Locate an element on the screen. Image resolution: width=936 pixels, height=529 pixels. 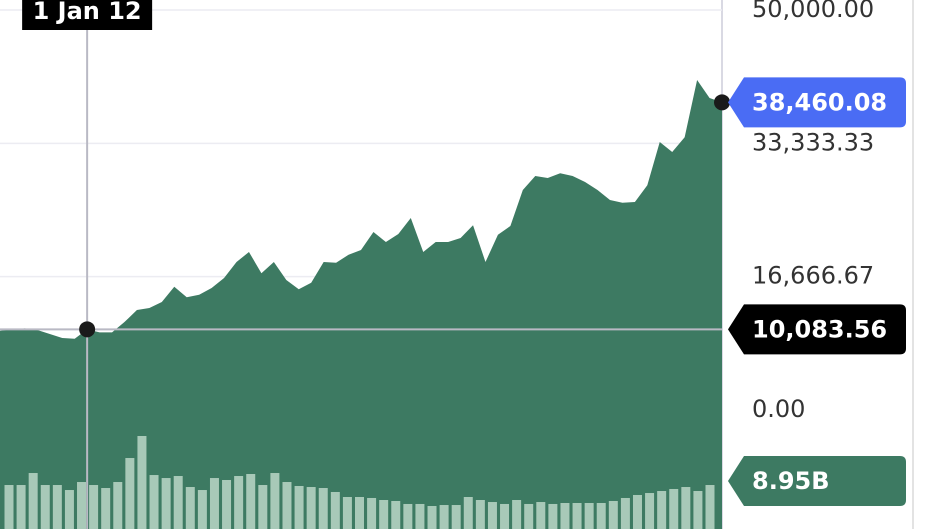
y-tick-label: 50,000.00 is located at coordinates (813, 11).